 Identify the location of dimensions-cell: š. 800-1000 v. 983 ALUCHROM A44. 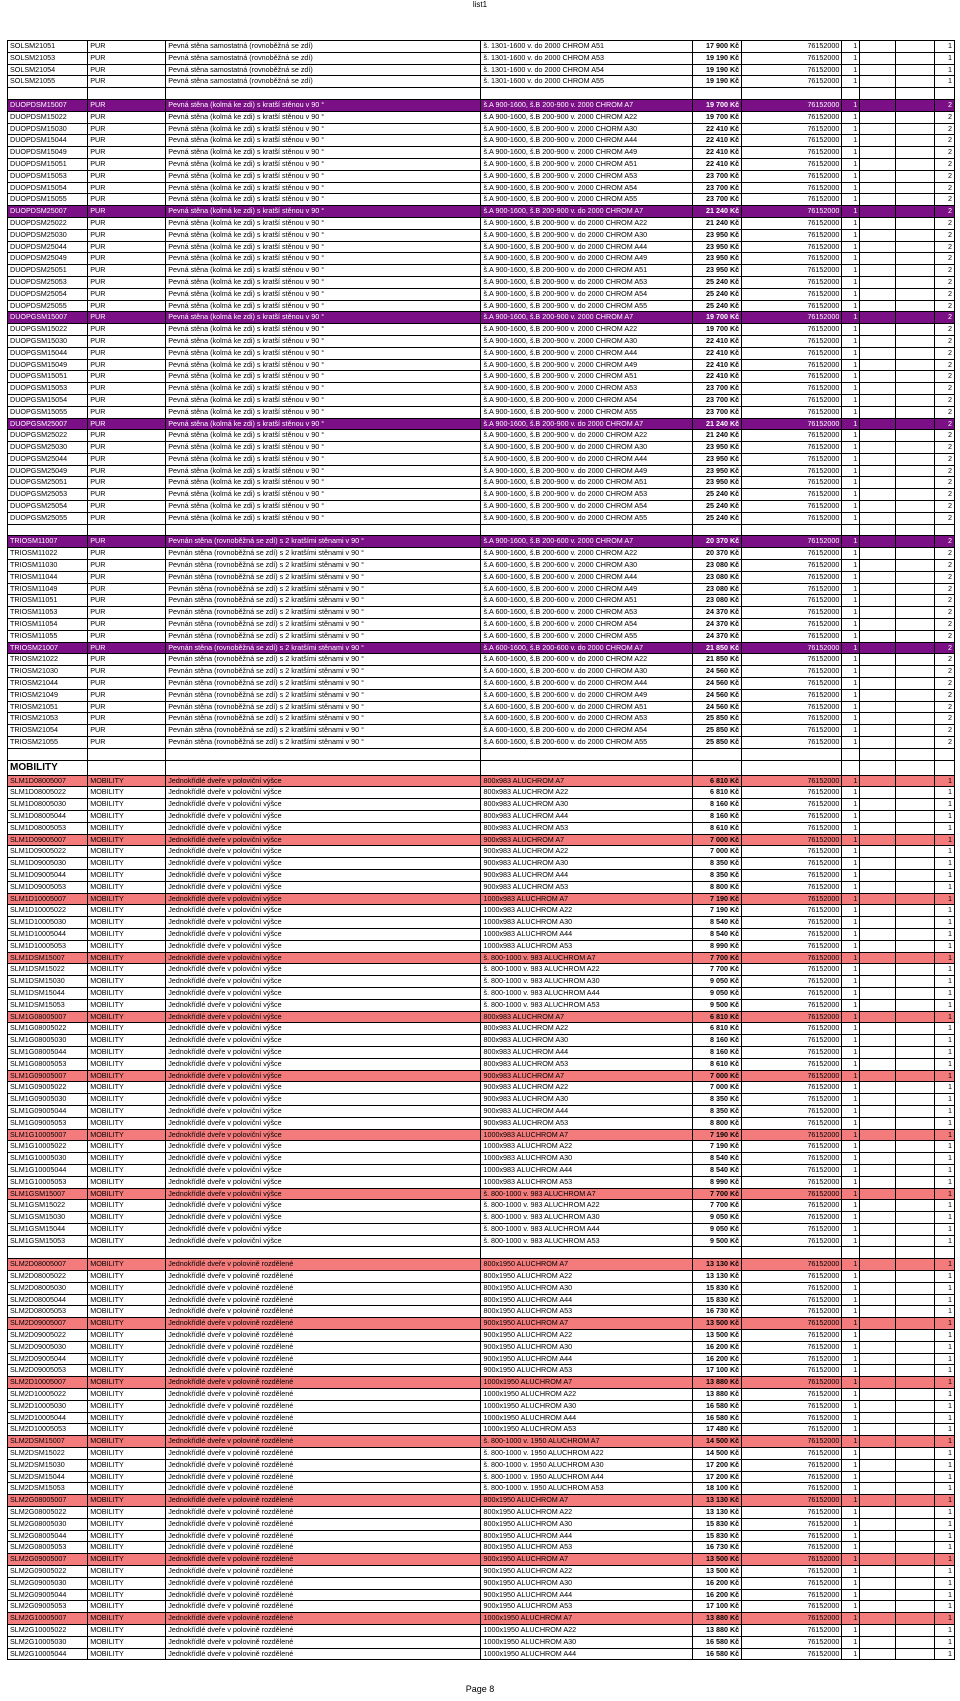
(587, 1229).